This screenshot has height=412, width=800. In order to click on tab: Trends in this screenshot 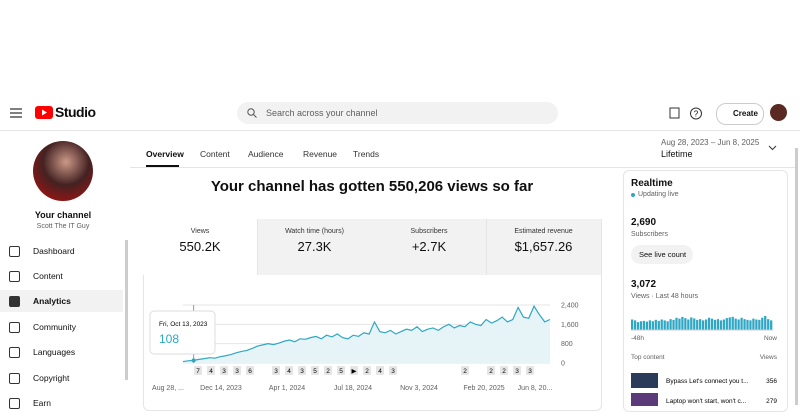, I will do `click(366, 154)`.